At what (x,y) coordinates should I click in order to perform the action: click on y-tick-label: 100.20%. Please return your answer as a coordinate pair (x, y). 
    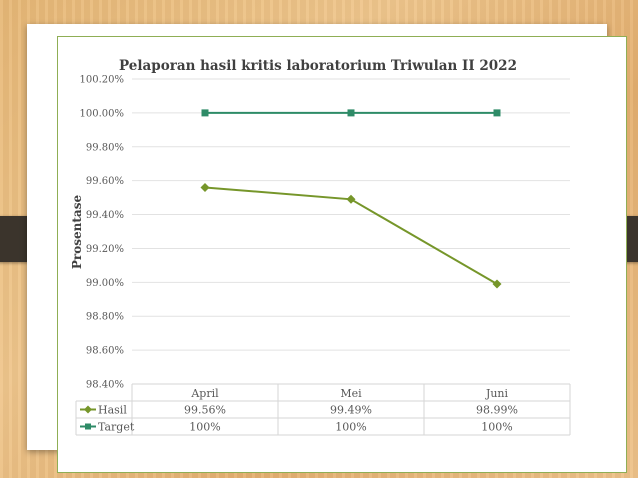
    Looking at the image, I should click on (102, 80).